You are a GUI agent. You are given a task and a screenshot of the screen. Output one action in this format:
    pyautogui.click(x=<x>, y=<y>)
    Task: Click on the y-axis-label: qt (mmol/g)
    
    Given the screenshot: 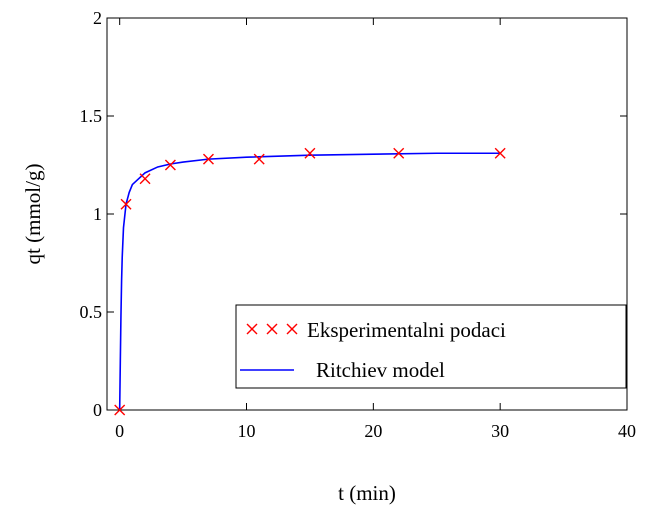 What is the action you would take?
    pyautogui.click(x=33, y=214)
    